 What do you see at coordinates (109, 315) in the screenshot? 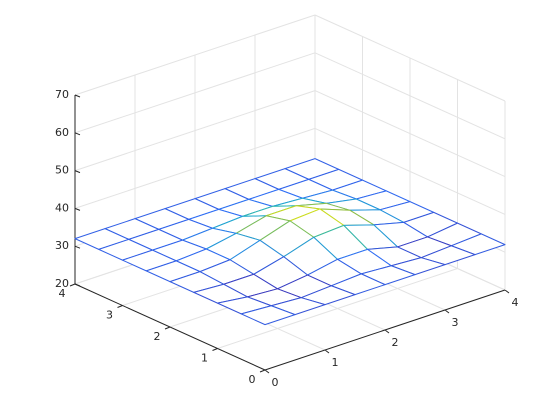
I see `y-tick-label: 3` at bounding box center [109, 315].